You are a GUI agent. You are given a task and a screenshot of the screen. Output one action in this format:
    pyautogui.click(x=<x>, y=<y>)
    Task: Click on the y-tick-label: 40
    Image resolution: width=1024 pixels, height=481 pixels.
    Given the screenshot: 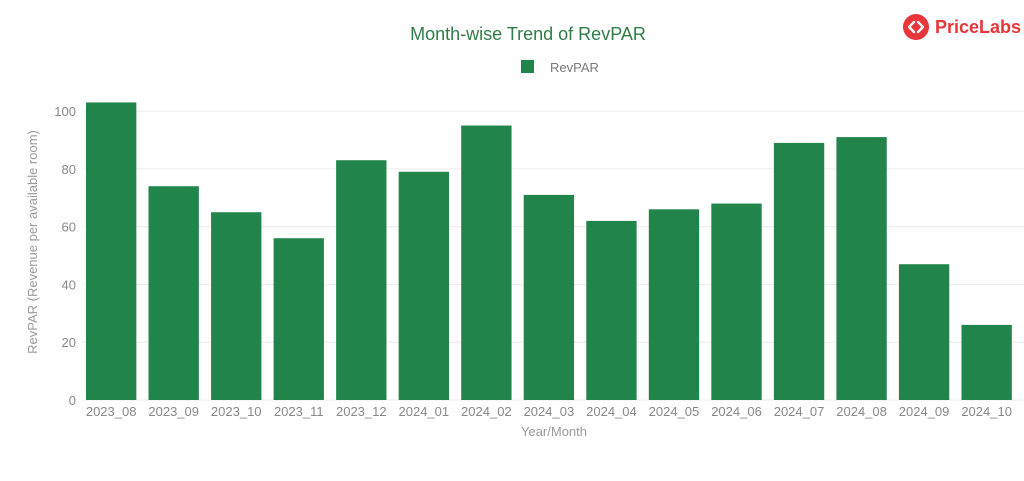 What is the action you would take?
    pyautogui.click(x=69, y=284)
    